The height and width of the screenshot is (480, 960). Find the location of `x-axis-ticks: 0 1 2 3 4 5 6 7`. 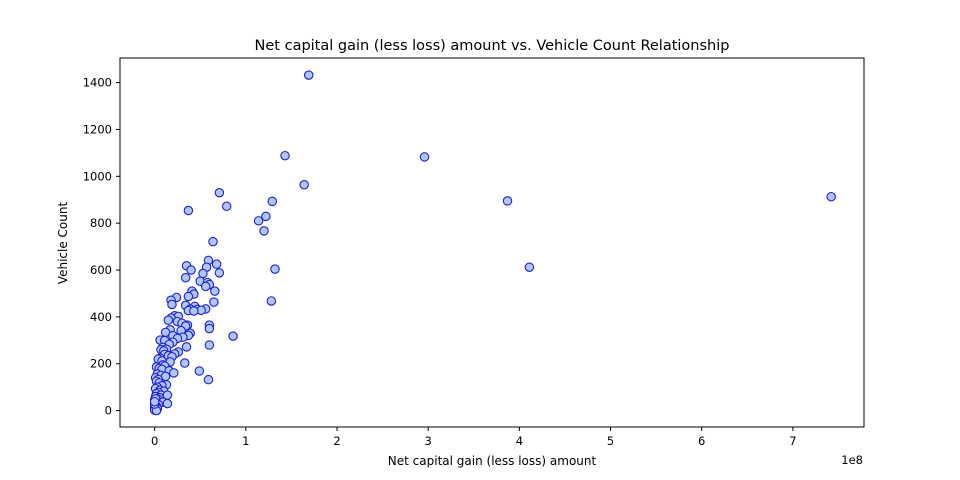

x-axis-ticks: 0 1 2 3 4 5 6 7 is located at coordinates (474, 437).